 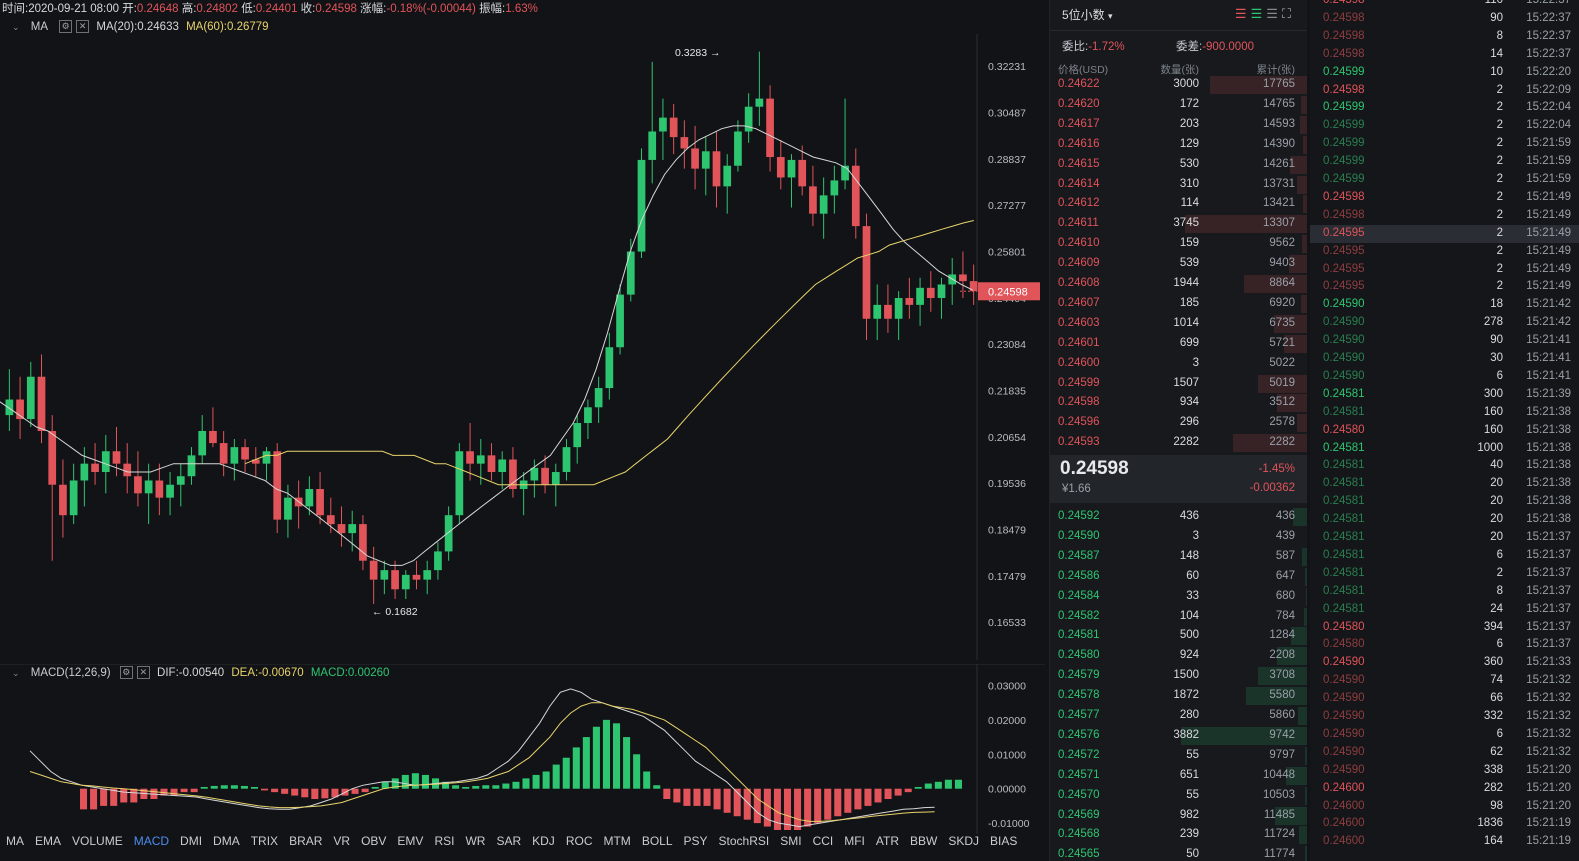 I want to click on bid-row: 0.24581 500 1284, so click(x=1178, y=636).